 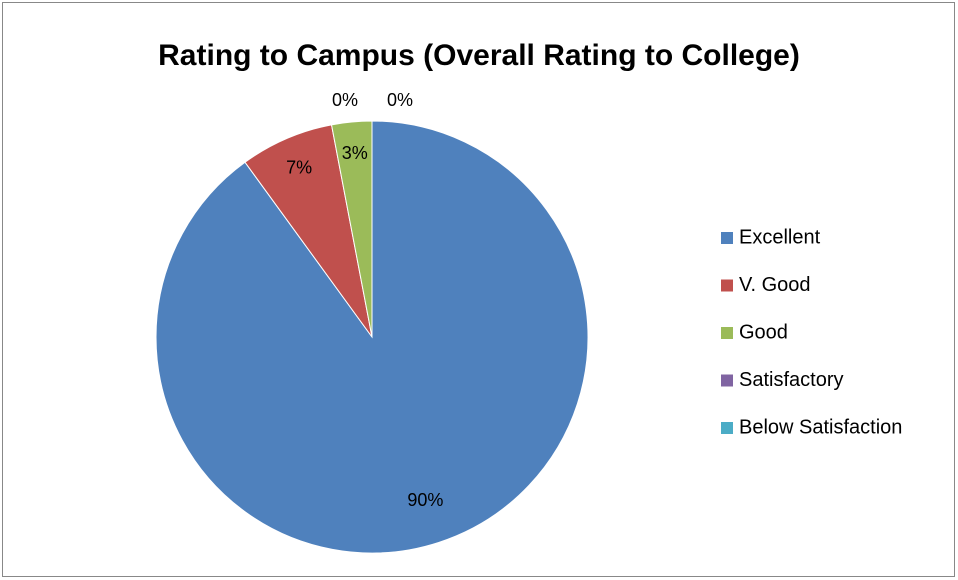 I want to click on legend-label: Satisfactory, so click(x=791, y=380).